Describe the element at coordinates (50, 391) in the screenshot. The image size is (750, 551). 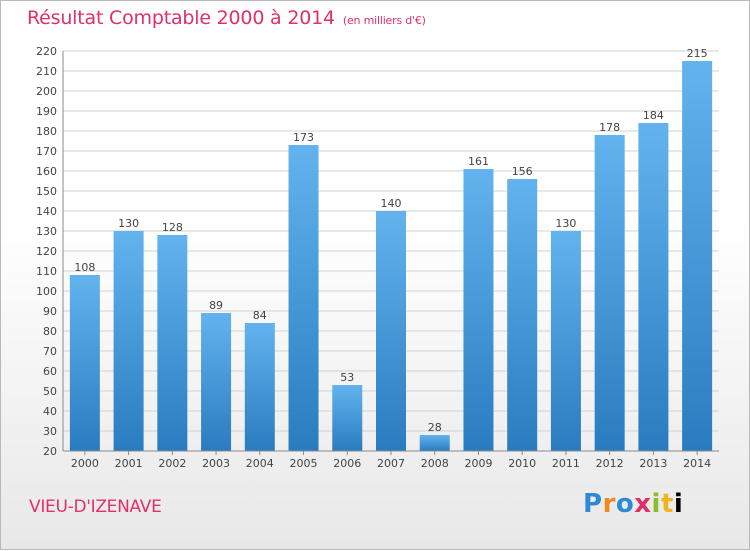
I see `y-tick-label: 50` at that location.